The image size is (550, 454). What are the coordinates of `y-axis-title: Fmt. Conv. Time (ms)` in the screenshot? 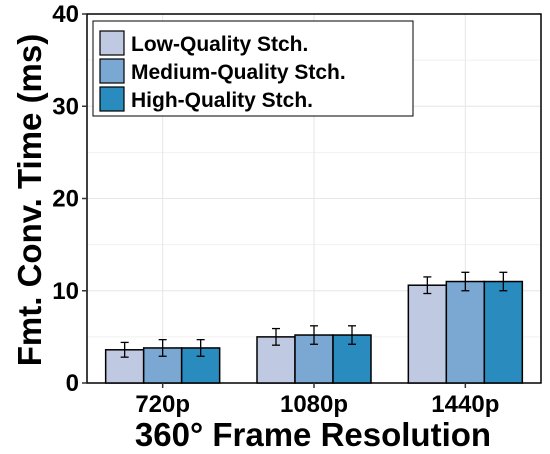 It's located at (29, 200).